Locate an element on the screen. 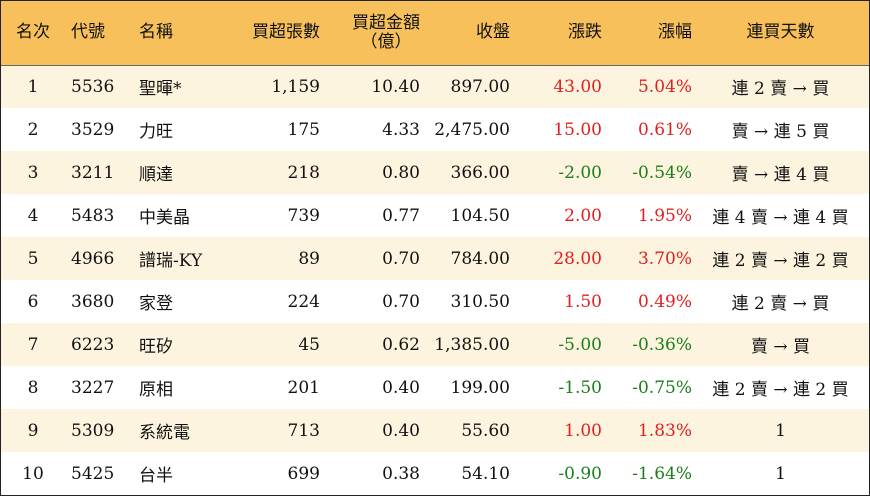  cell-buy-lots: 224 is located at coordinates (303, 301).